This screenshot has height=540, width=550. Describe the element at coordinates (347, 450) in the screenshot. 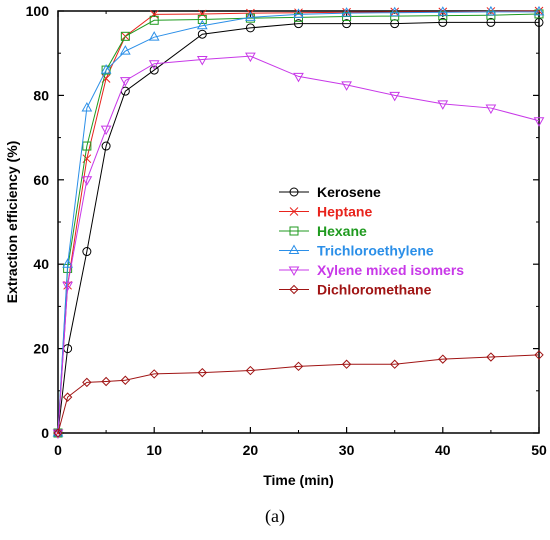

I see `x-tick-label: 30` at that location.